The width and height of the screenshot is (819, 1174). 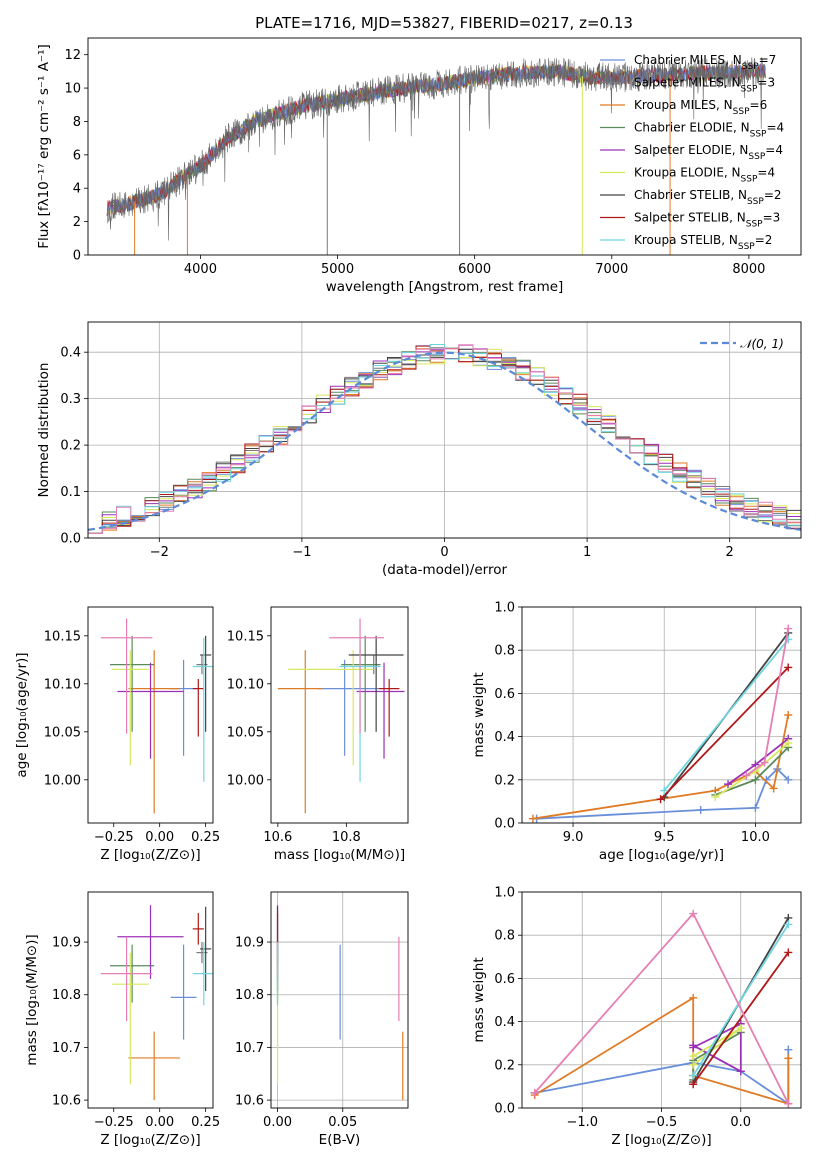 What do you see at coordinates (748, 269) in the screenshot?
I see `x-tick-label: 8000` at bounding box center [748, 269].